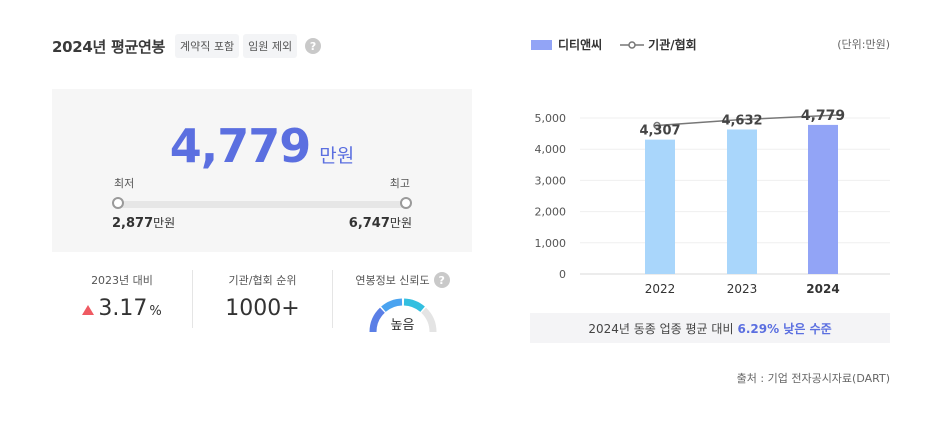 Image resolution: width=948 pixels, height=430 pixels. I want to click on industry-legend-label: 기관/협회, so click(672, 45).